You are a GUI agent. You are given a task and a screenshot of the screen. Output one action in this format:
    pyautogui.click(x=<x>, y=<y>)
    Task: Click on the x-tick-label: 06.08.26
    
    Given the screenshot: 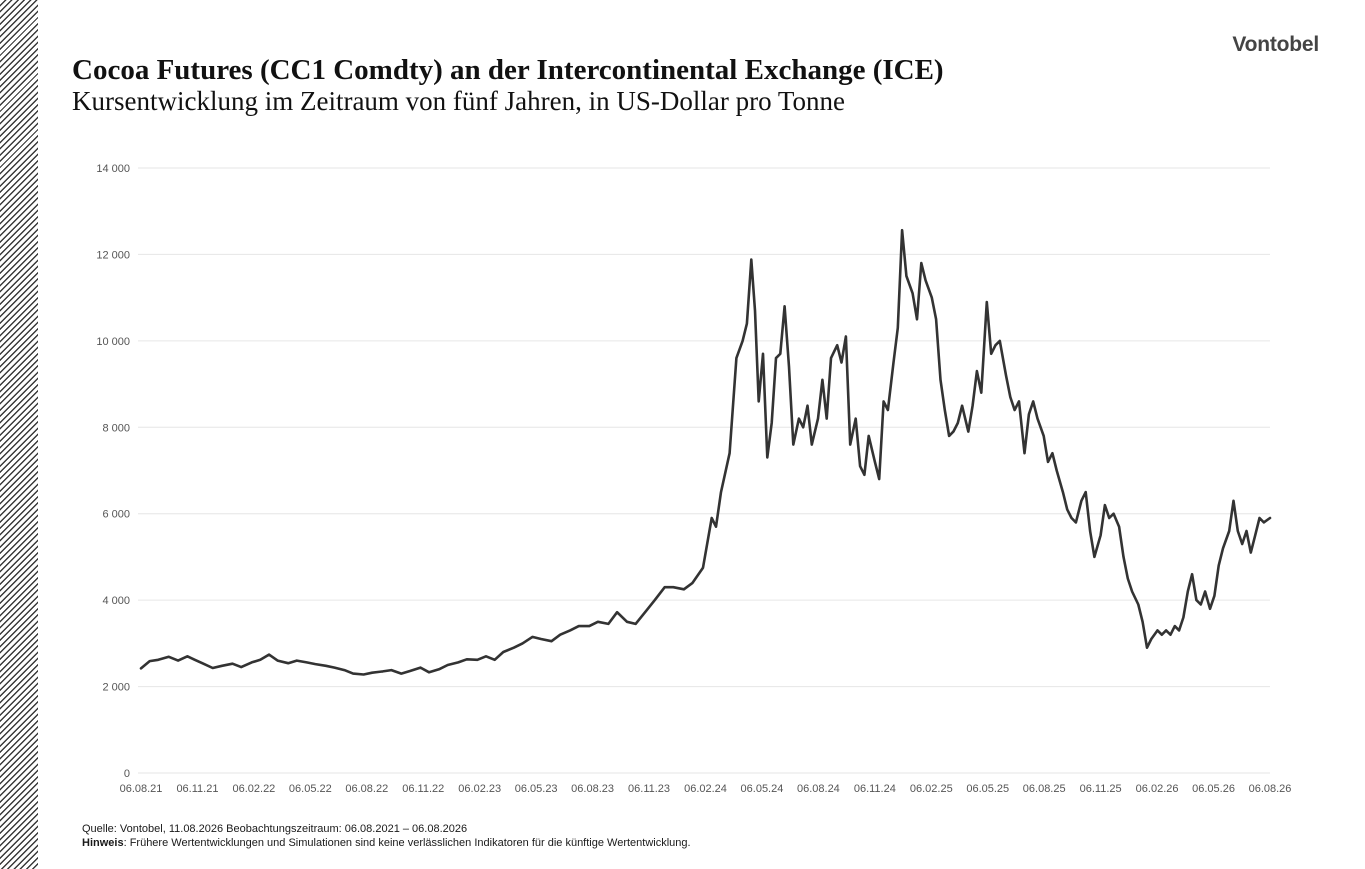 What is the action you would take?
    pyautogui.click(x=1270, y=789)
    